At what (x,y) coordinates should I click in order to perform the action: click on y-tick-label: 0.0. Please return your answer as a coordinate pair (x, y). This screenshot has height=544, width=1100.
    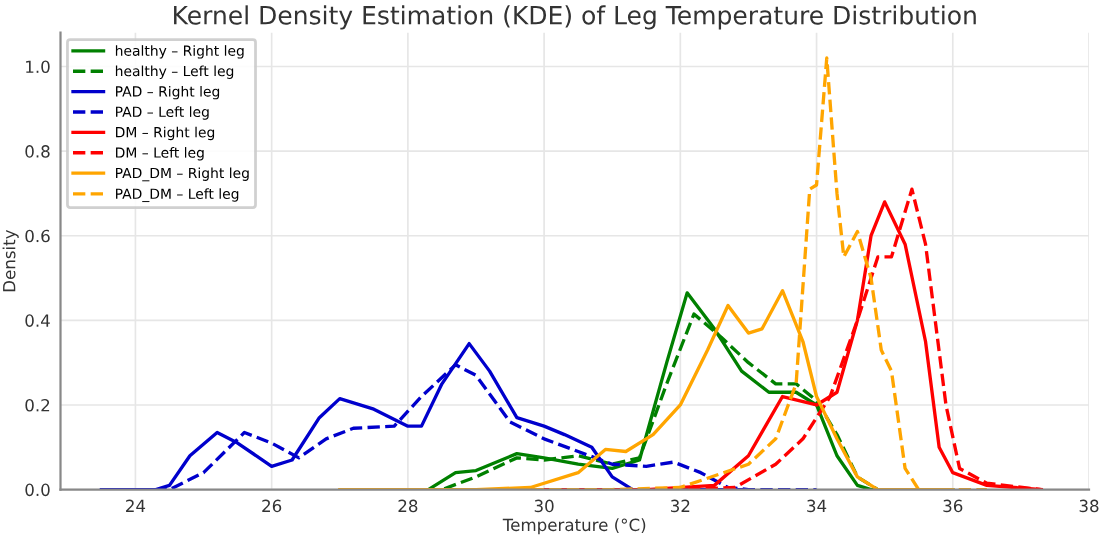
    Looking at the image, I should click on (37, 490).